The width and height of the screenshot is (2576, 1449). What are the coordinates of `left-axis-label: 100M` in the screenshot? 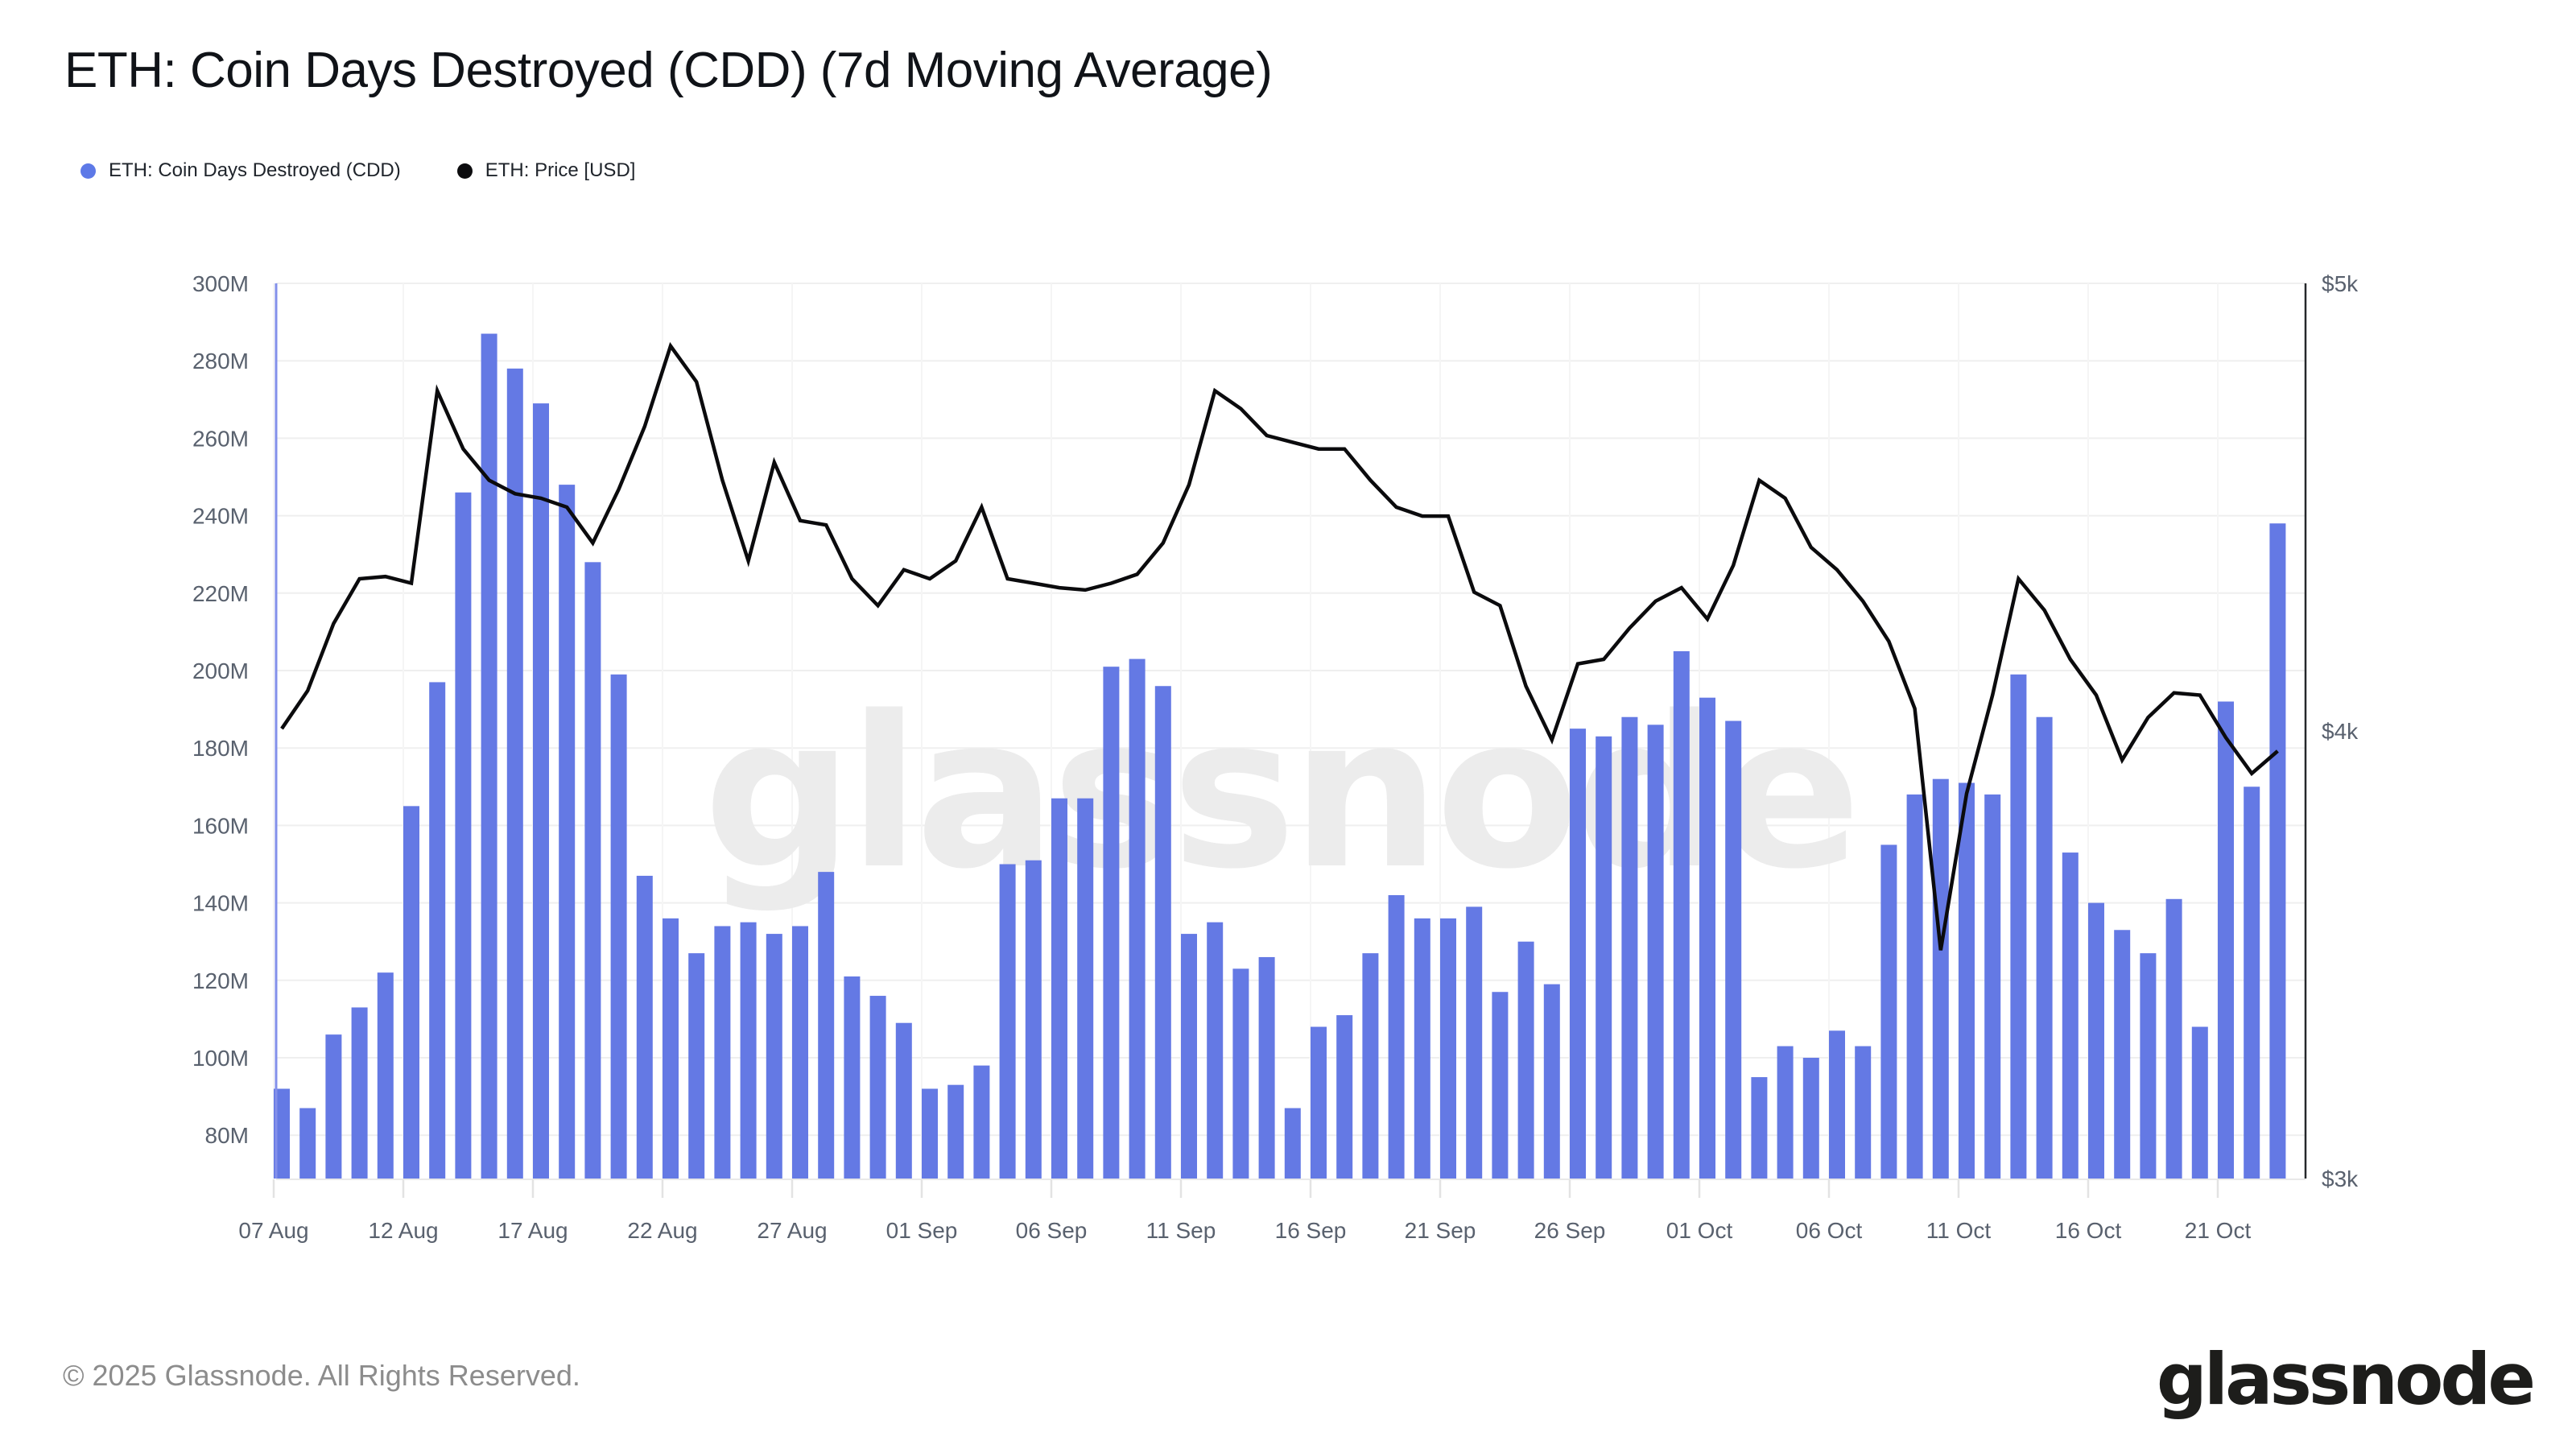 It's located at (221, 1058).